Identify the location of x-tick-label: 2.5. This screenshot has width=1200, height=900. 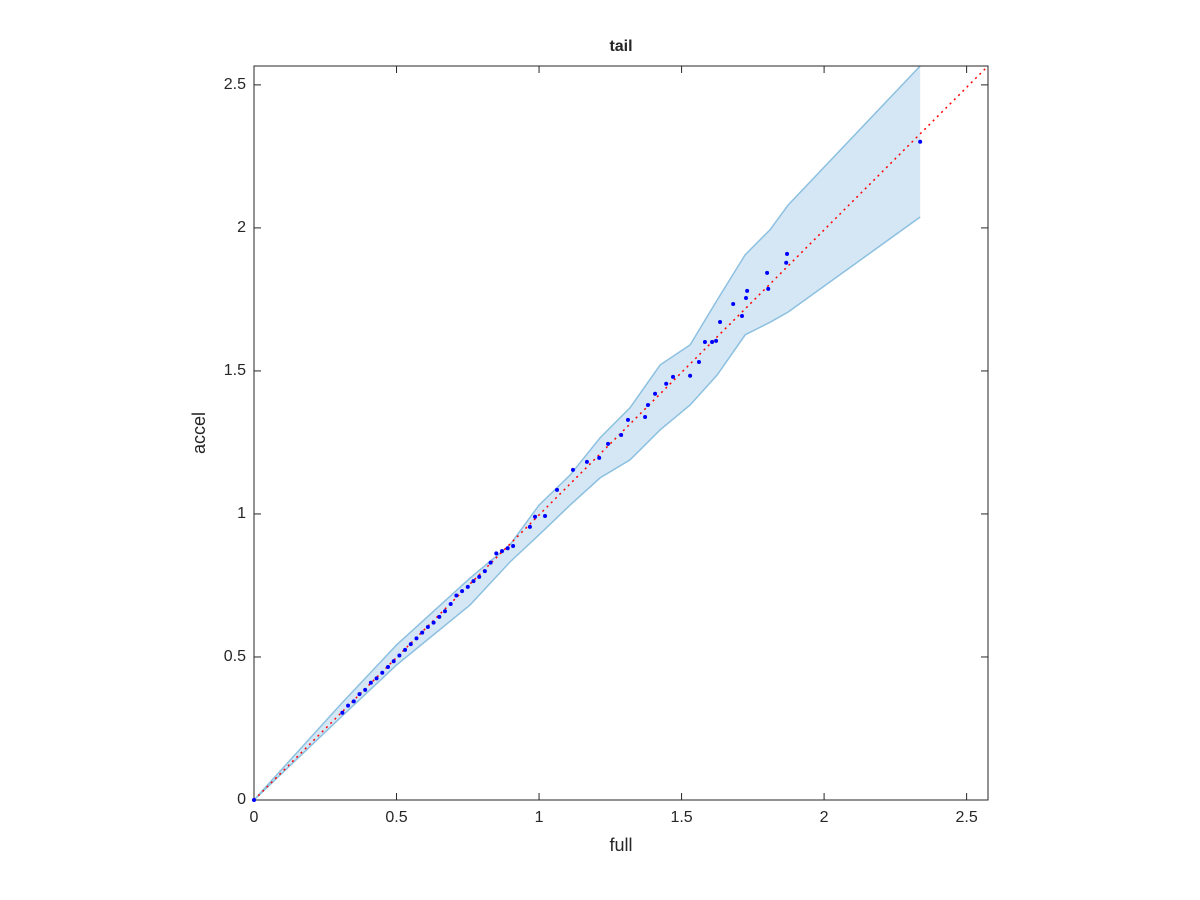
(966, 817).